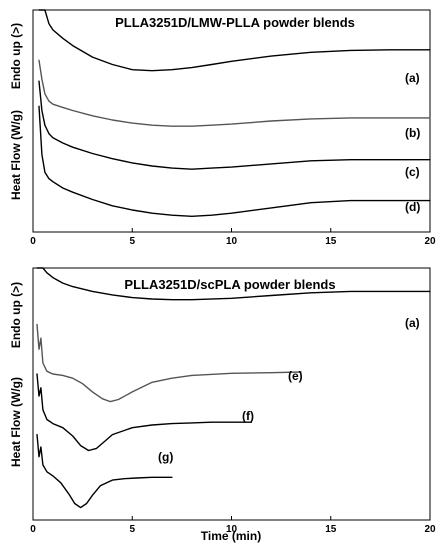  What do you see at coordinates (16, 422) in the screenshot?
I see `y-label-heatflow-bottom: Heat Flow (W/g)` at bounding box center [16, 422].